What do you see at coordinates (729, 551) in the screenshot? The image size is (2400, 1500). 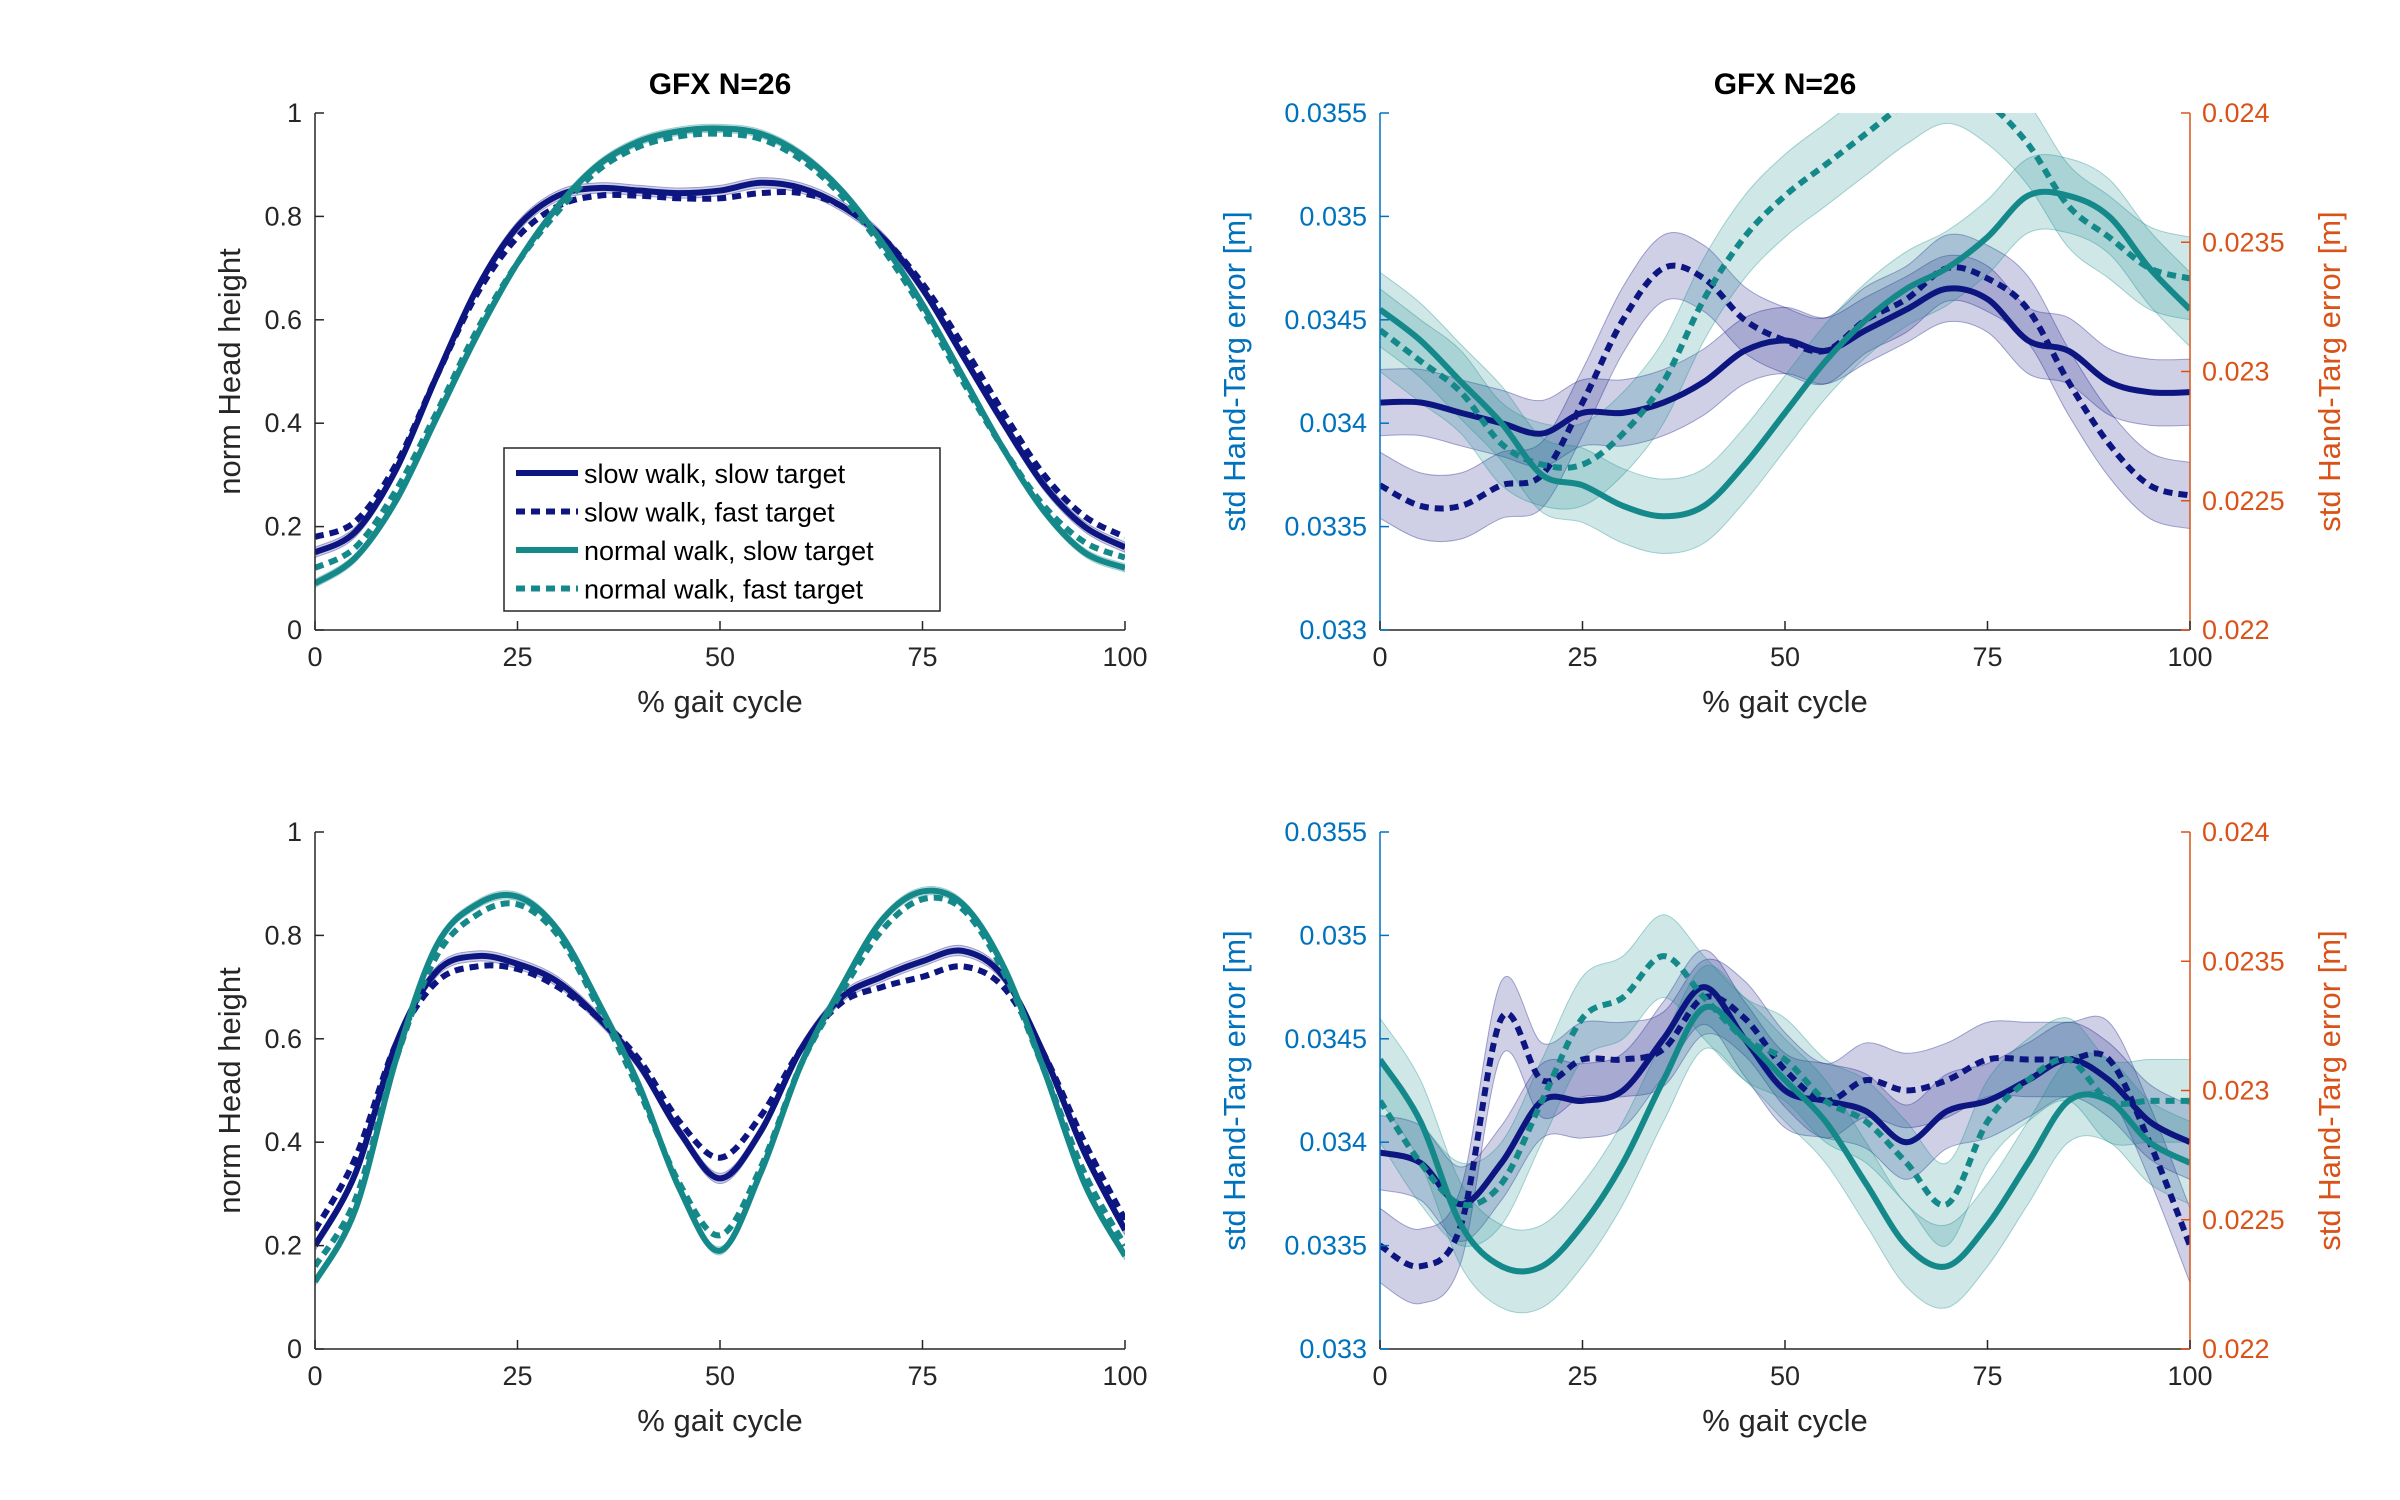 I see `legend-label-2: normal walk, slow target` at bounding box center [729, 551].